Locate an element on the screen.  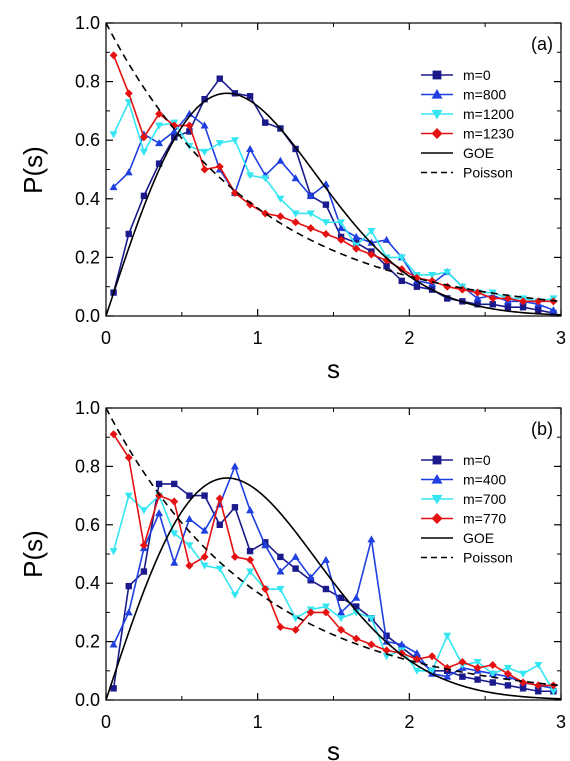
x-tick-label: 0 is located at coordinates (106, 722).